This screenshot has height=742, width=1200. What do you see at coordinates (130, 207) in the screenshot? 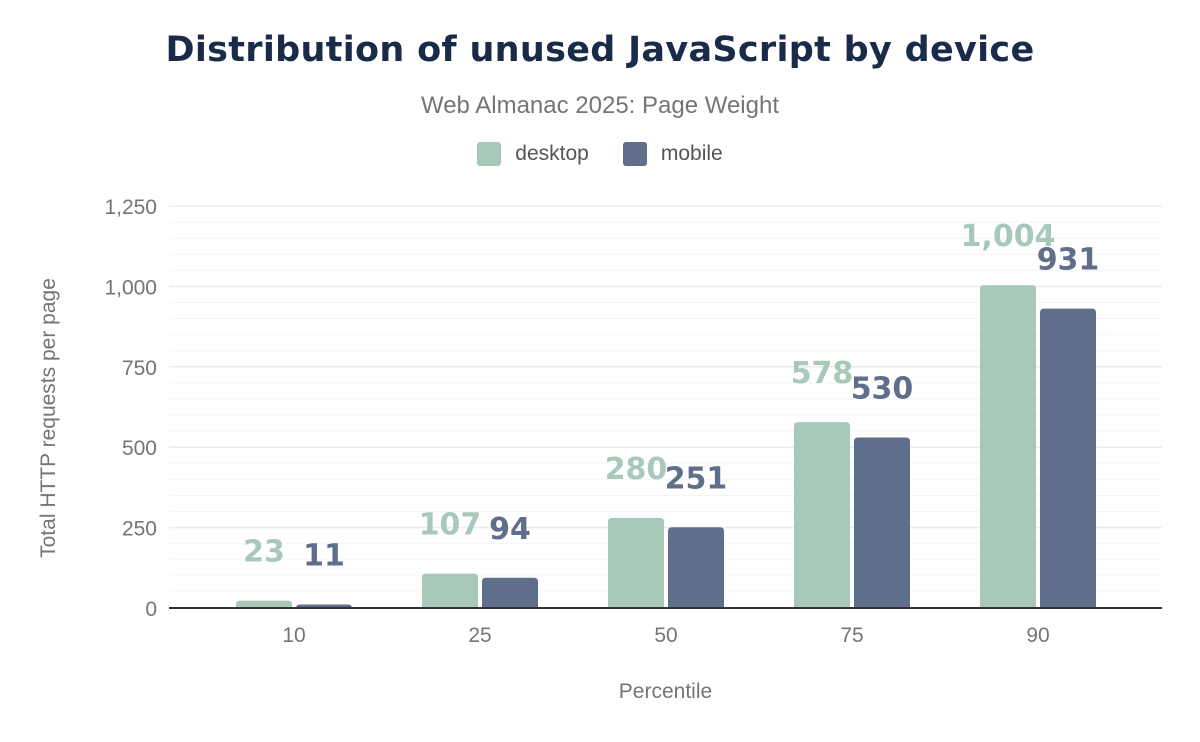
I see `y-tick-label: 1,250` at bounding box center [130, 207].